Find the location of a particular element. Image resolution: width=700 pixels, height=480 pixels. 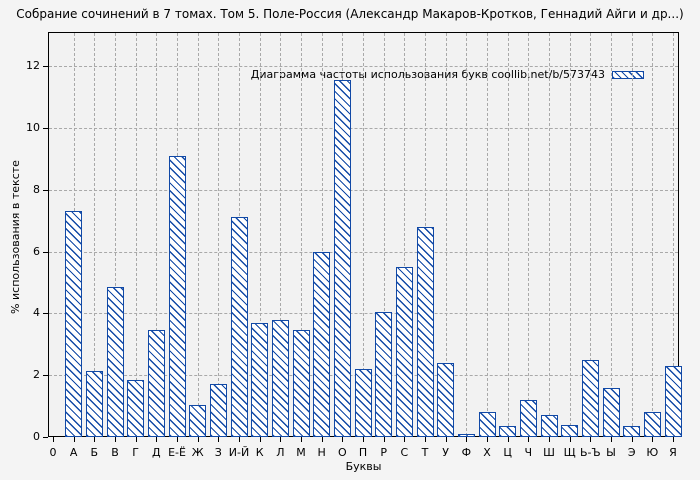

bar-З is located at coordinates (218, 410).